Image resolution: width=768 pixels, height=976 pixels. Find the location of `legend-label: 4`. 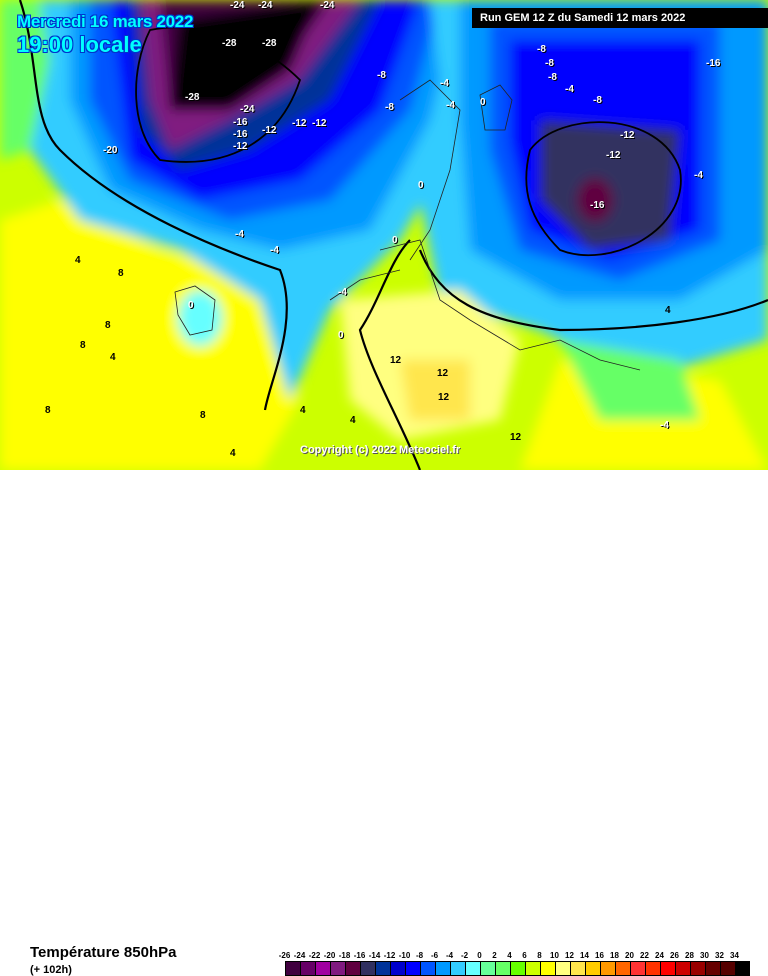

legend-label: 4 is located at coordinates (509, 955).